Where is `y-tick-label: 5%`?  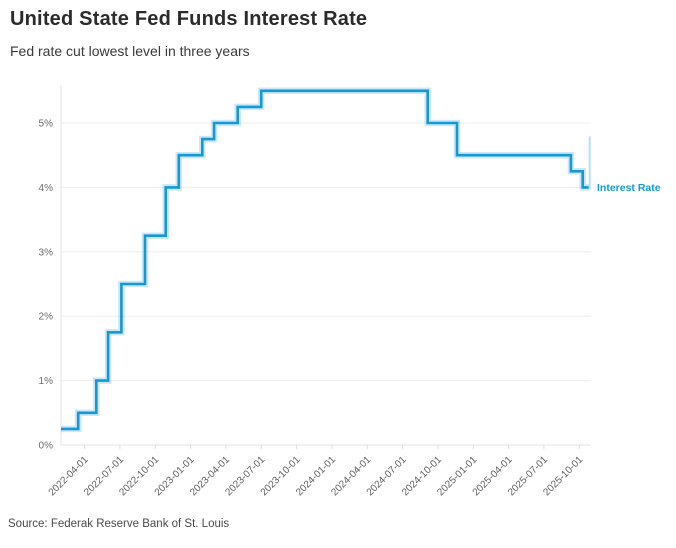 y-tick-label: 5% is located at coordinates (46, 123).